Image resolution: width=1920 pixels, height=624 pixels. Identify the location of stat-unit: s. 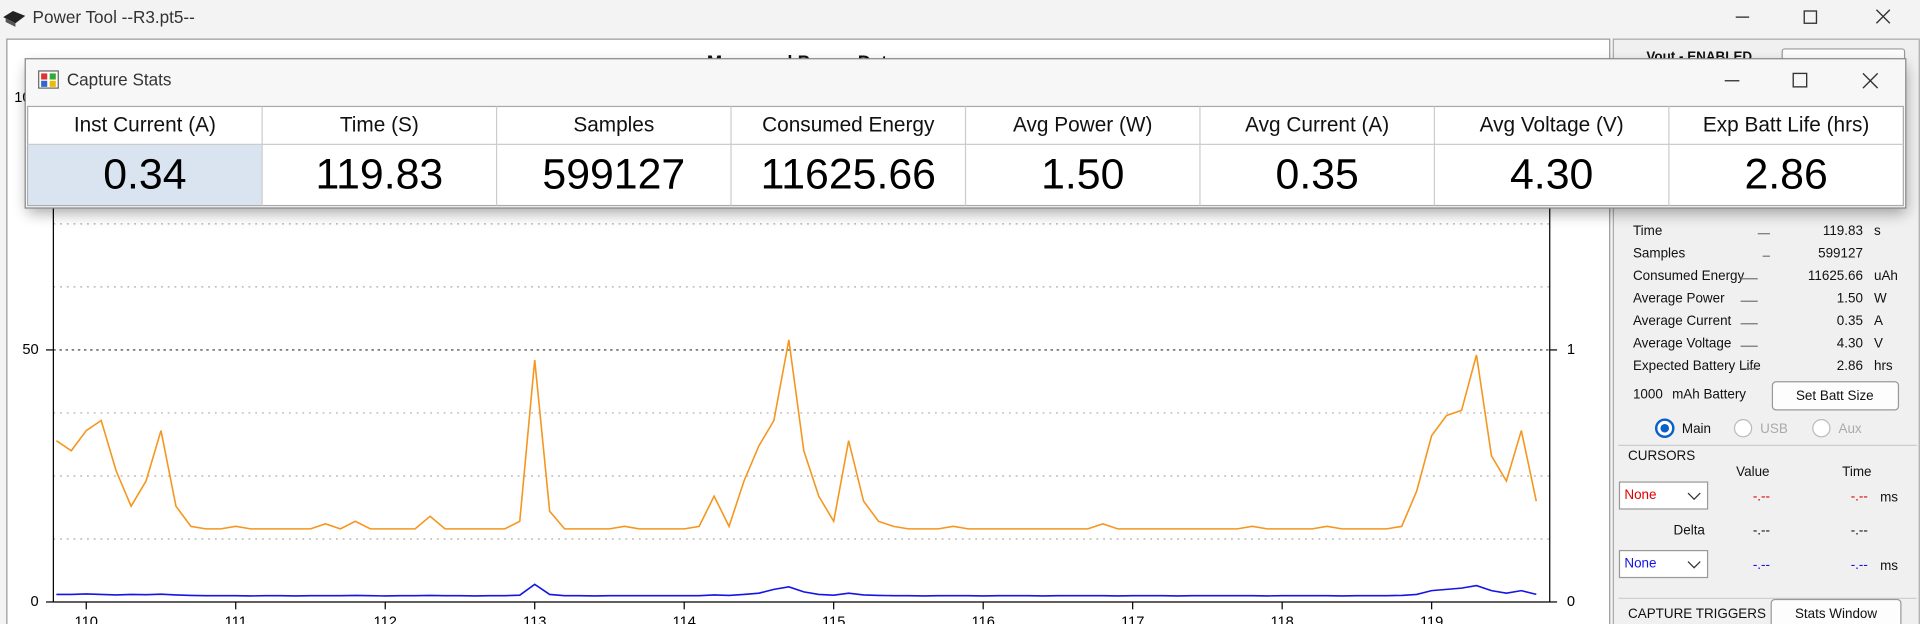
(1877, 230).